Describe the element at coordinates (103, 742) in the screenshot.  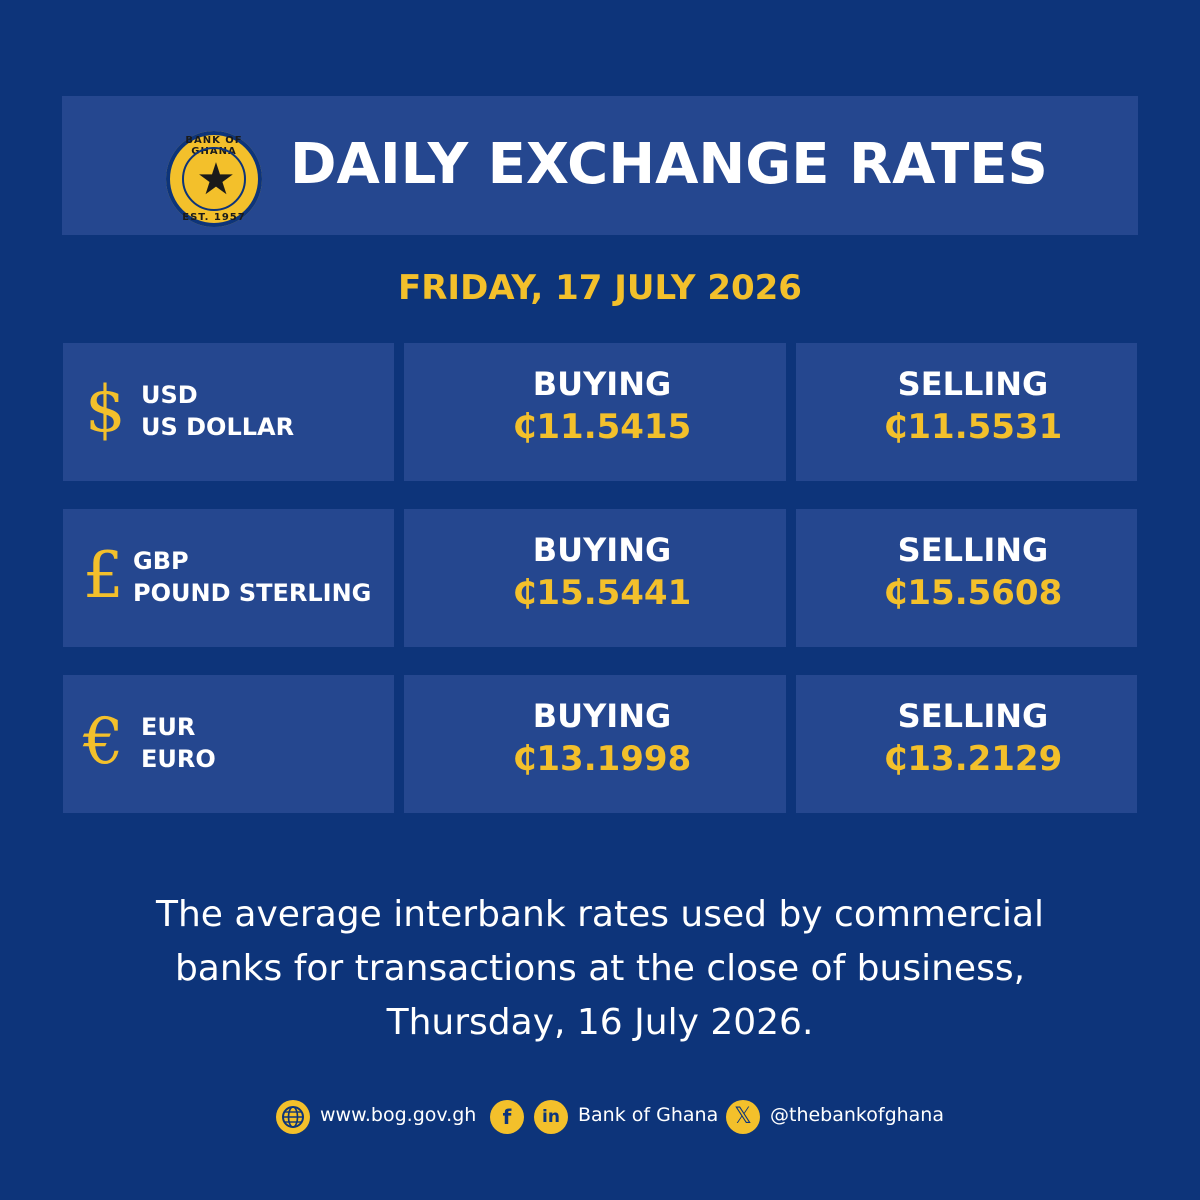
I see `euro-icon: €` at that location.